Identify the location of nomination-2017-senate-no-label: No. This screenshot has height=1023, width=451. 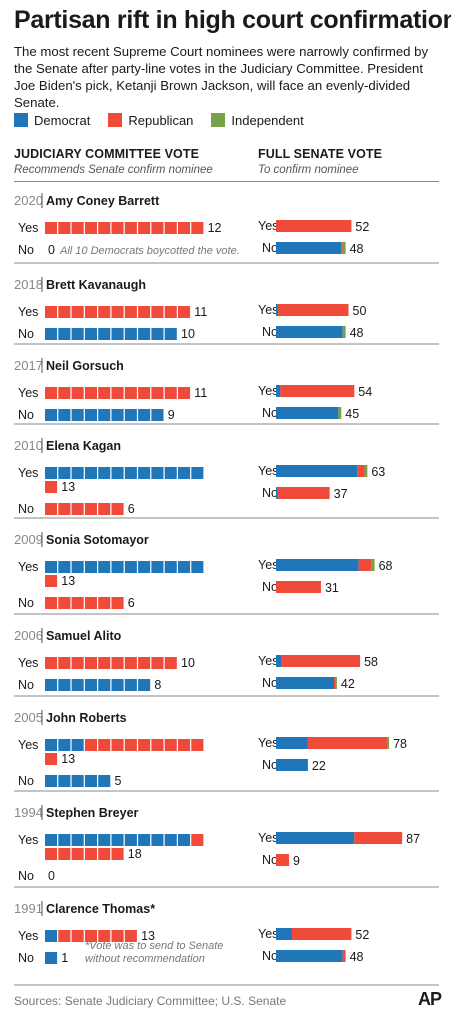
(270, 413).